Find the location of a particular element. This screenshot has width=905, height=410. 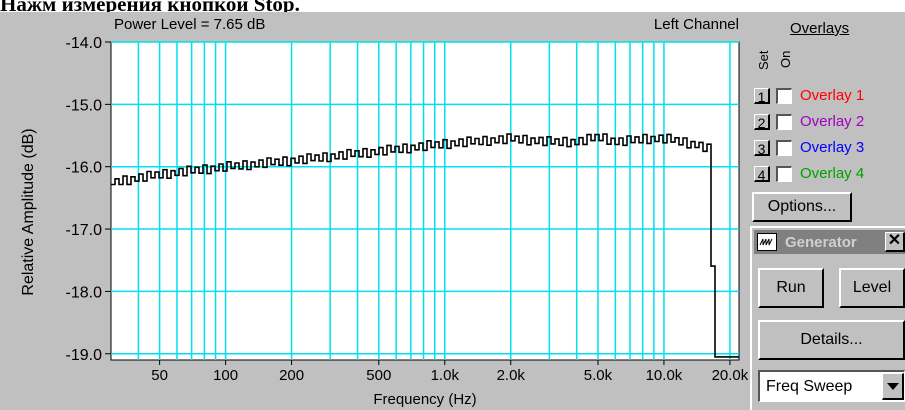

overlay-row: 2 Overlay 2 is located at coordinates (829, 123).